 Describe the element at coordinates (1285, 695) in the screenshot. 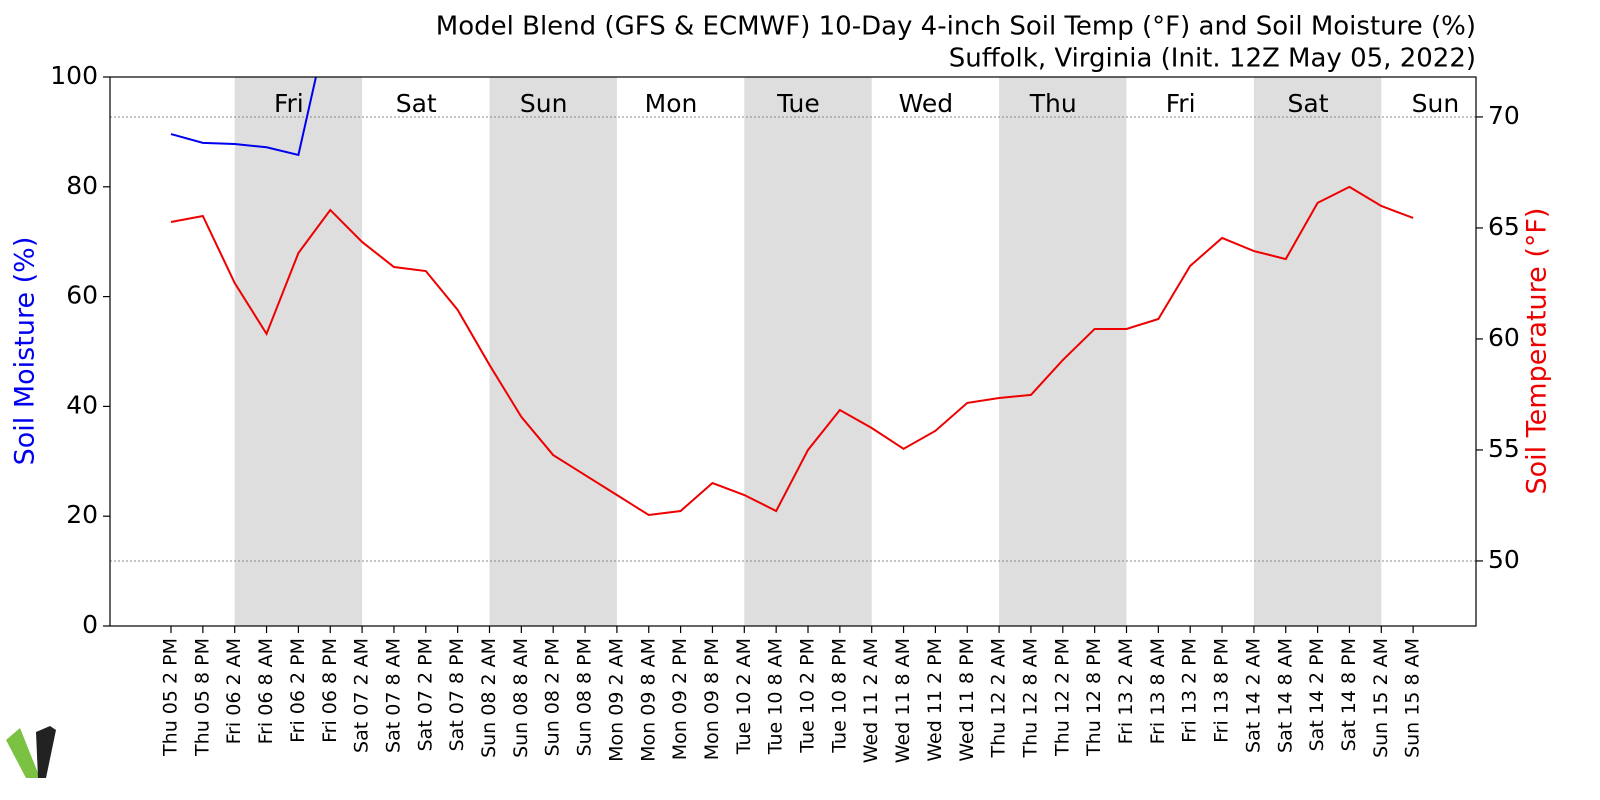

I see `x-tick-label: Sat 14 8 AM` at that location.